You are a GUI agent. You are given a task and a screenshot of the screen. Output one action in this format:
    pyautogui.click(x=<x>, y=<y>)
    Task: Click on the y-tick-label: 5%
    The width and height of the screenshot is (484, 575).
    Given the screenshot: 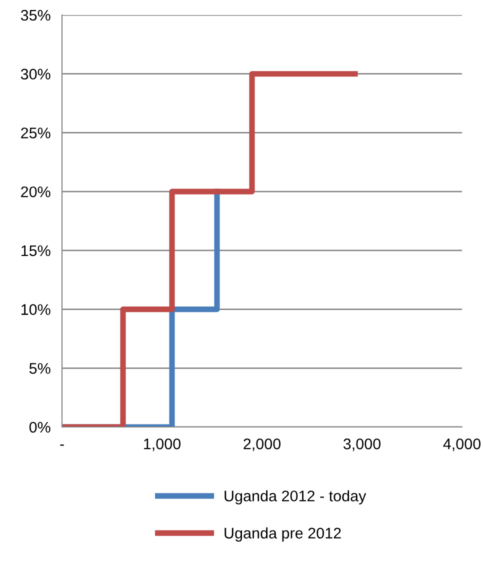 What is the action you would take?
    pyautogui.click(x=39, y=368)
    